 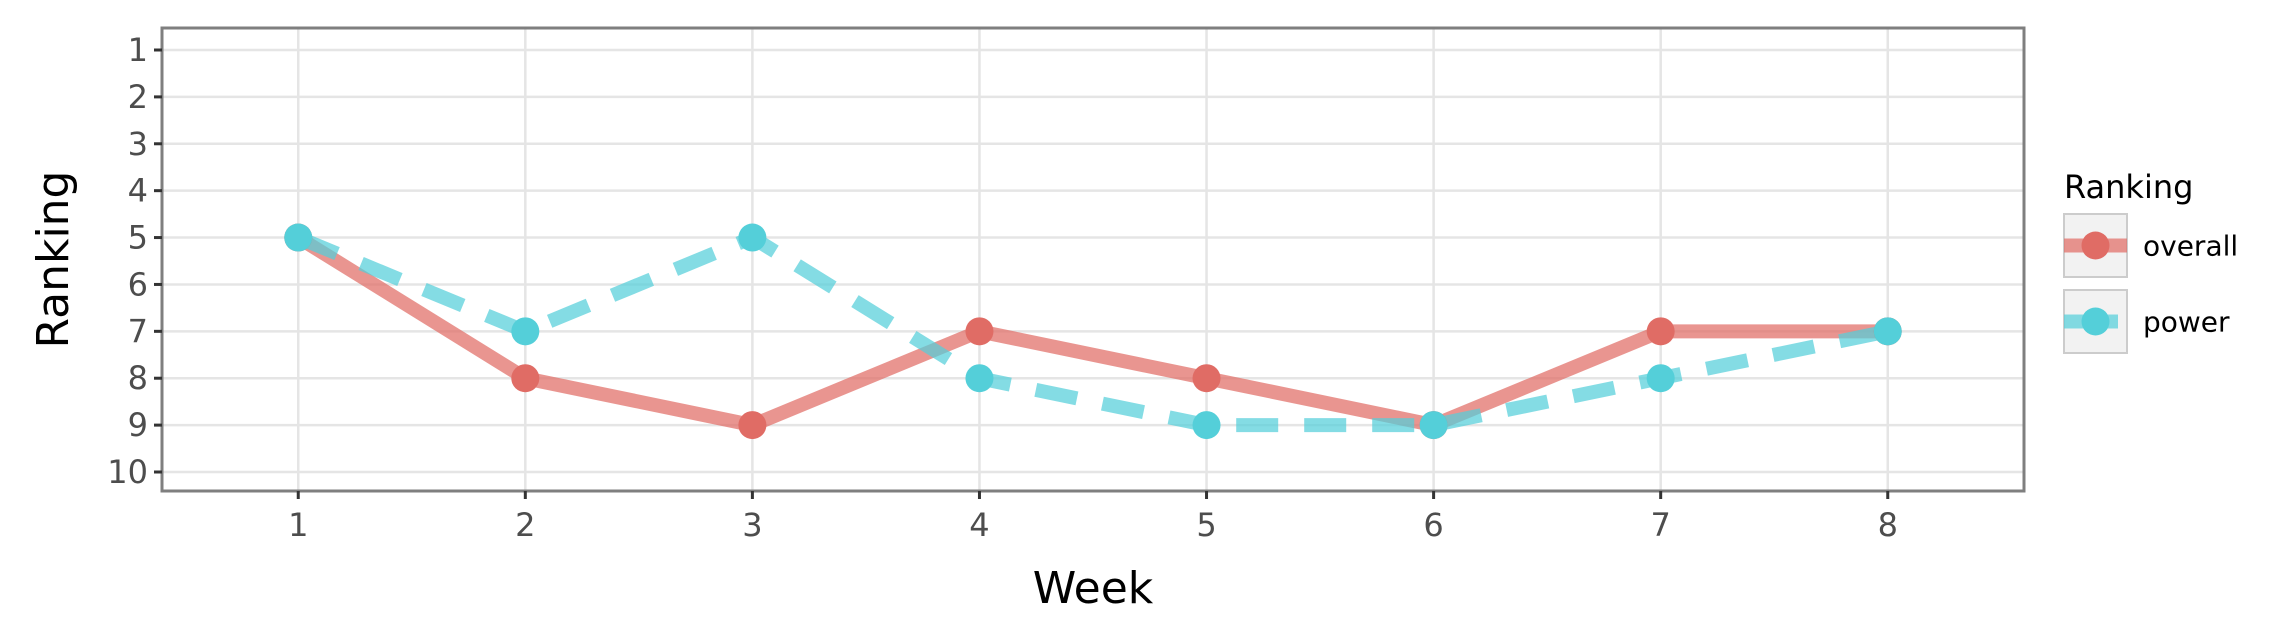 What do you see at coordinates (298, 525) in the screenshot?
I see `x-tick-label: 1` at bounding box center [298, 525].